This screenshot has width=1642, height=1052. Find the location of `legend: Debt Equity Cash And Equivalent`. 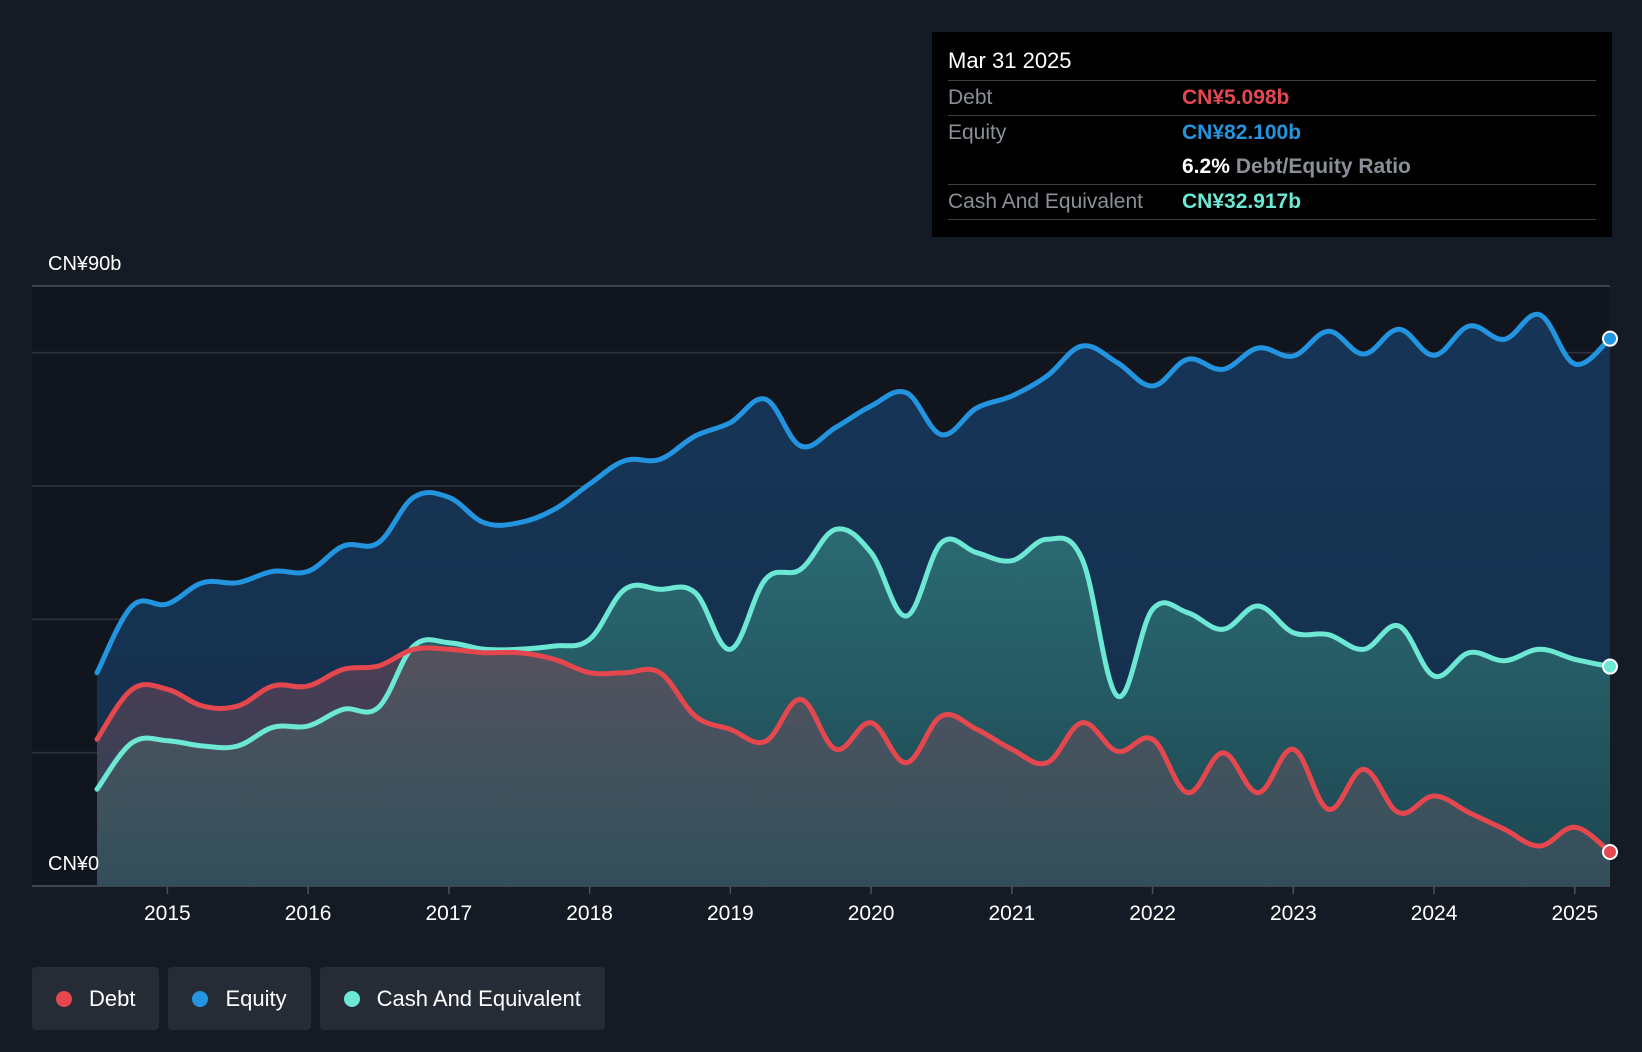

legend: Debt Equity Cash And Equivalent is located at coordinates (318, 998).